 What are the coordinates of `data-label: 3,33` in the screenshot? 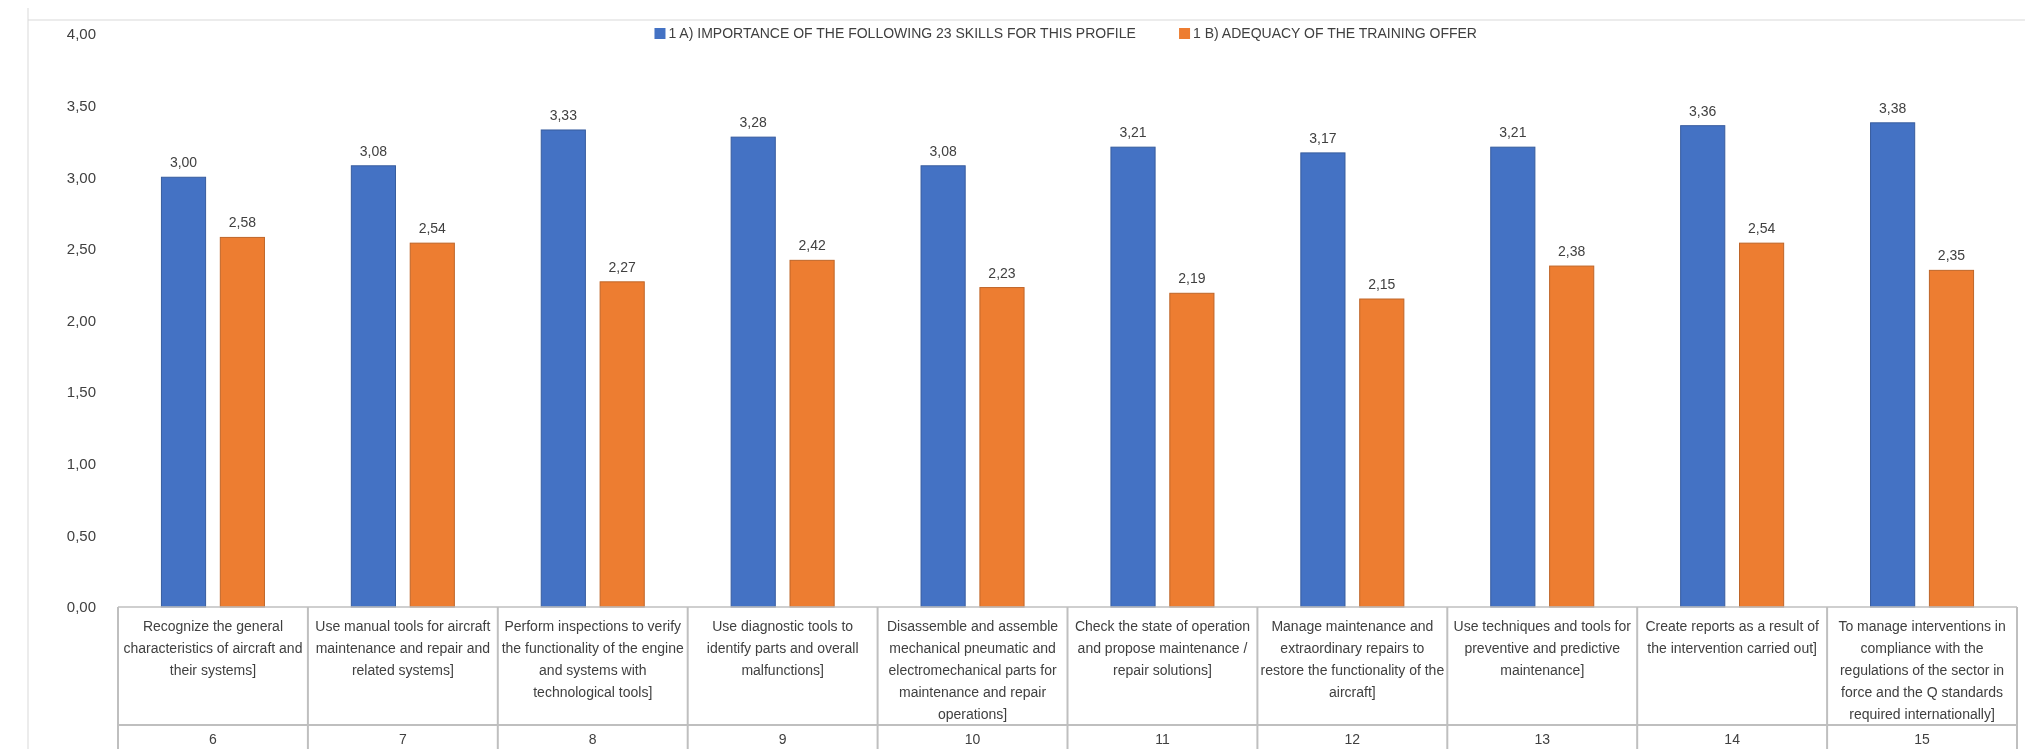 It's located at (563, 114).